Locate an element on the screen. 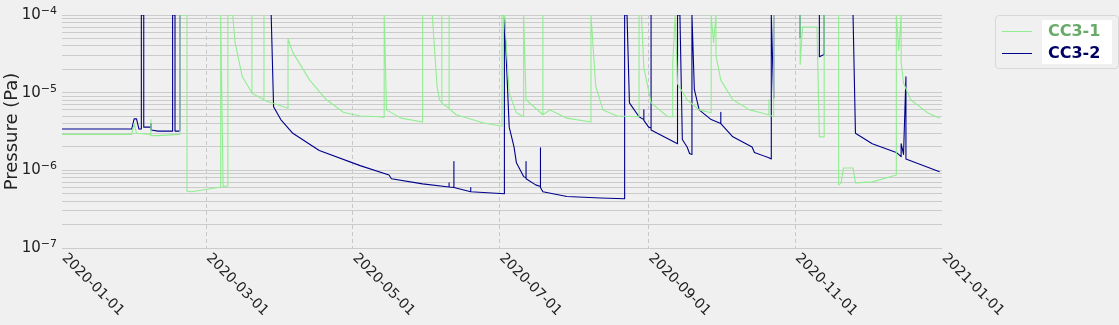 Image resolution: width=1119 pixels, height=325 pixels. legend-label: CC3-1 is located at coordinates (1077, 31).